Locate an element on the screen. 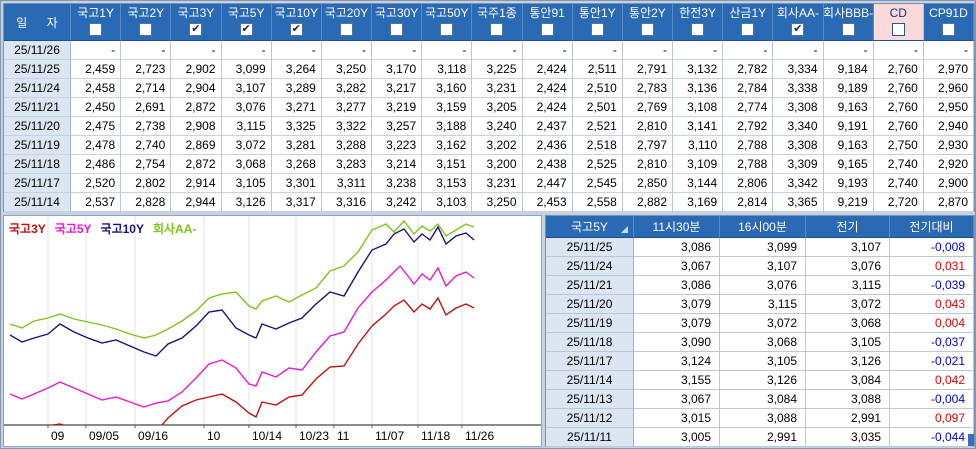  column-header-label: 통안1Y is located at coordinates (597, 13).